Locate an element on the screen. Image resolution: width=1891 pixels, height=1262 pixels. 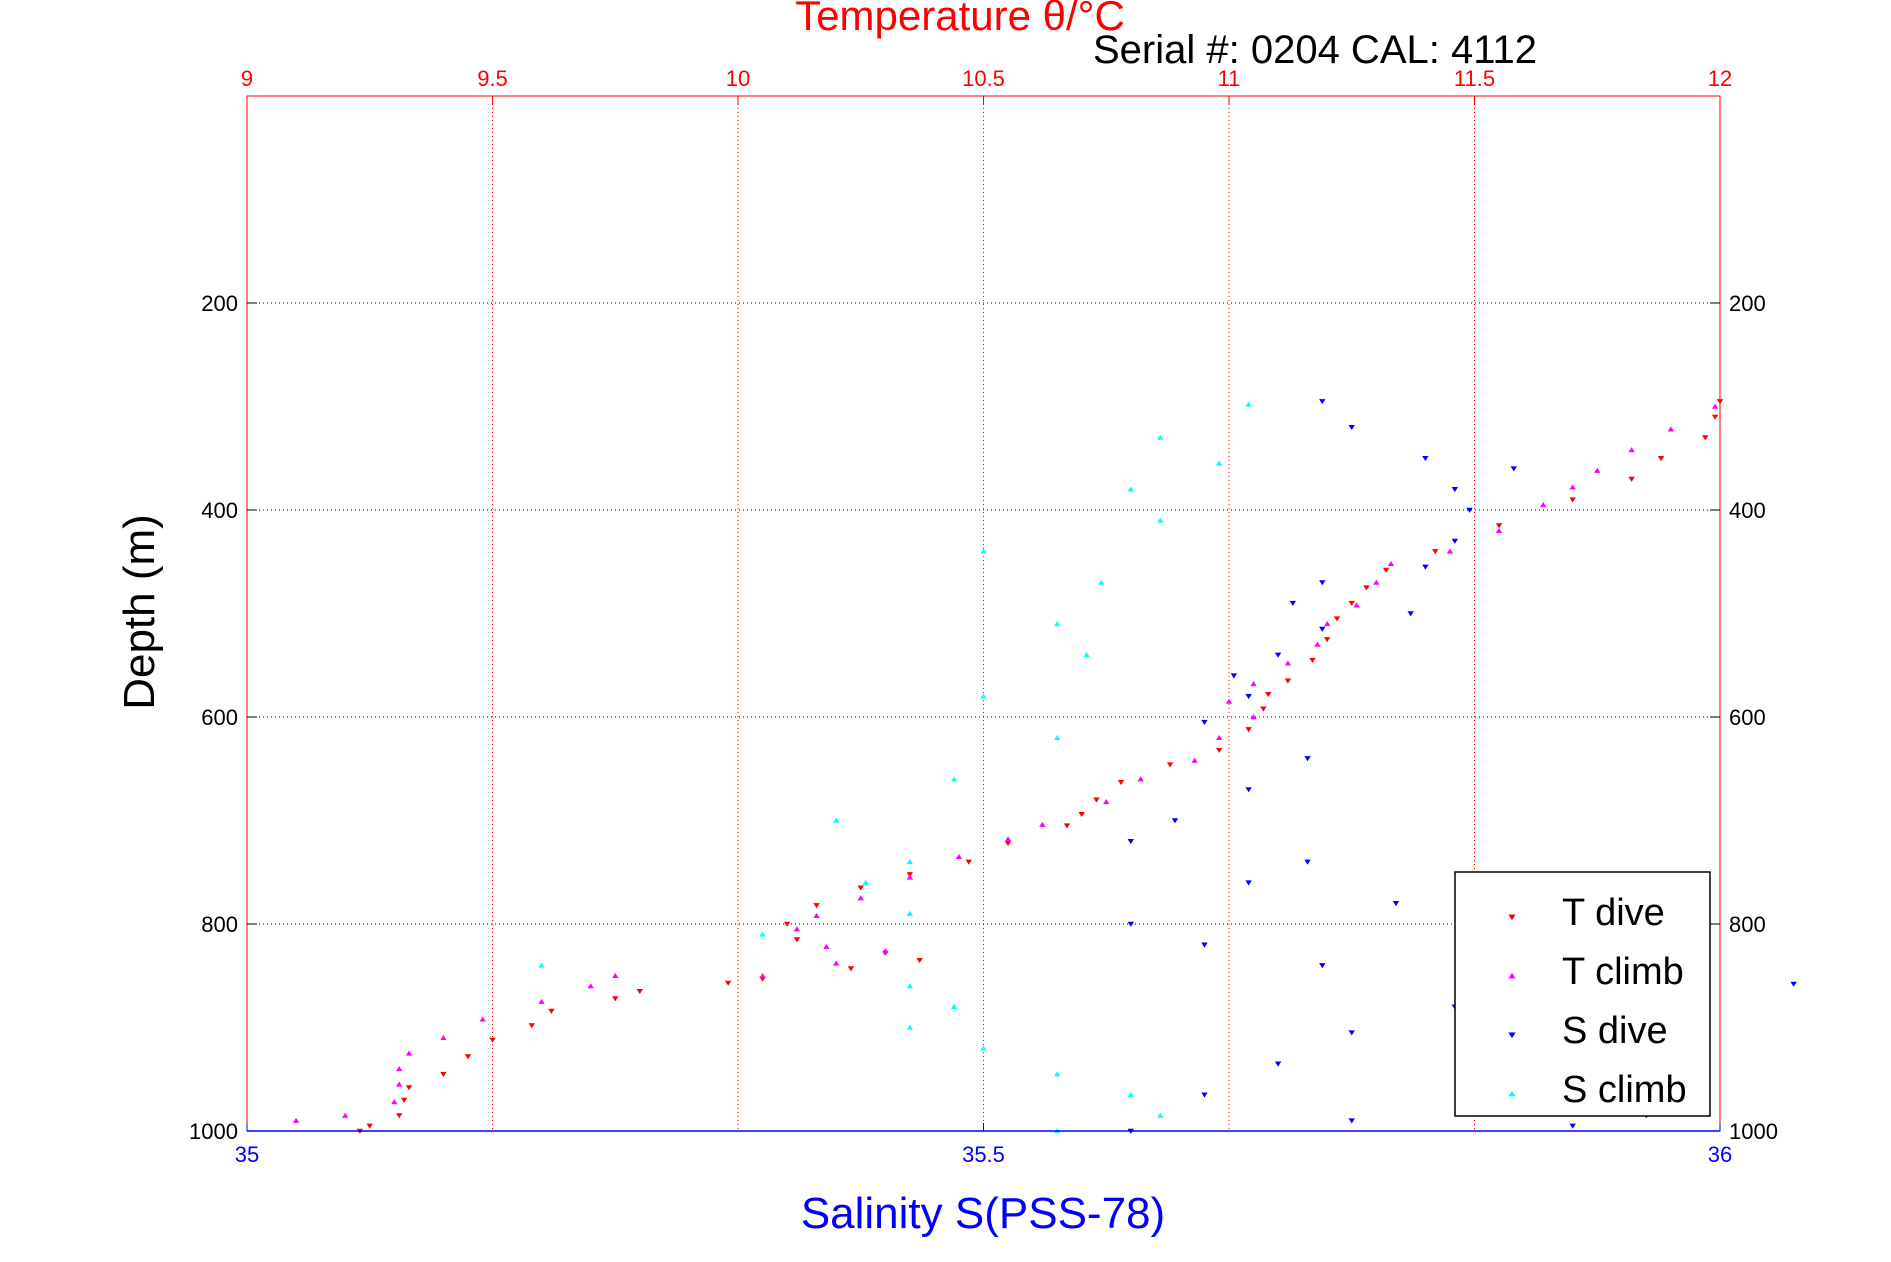
salinity-tick-label: 36 is located at coordinates (1720, 1154).